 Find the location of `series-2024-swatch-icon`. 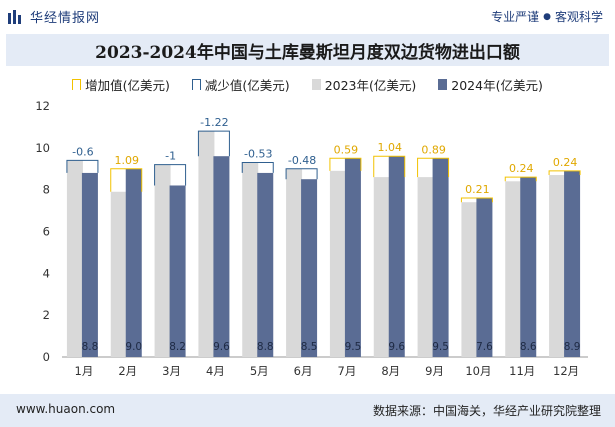

series-2024-swatch-icon is located at coordinates (443, 84).